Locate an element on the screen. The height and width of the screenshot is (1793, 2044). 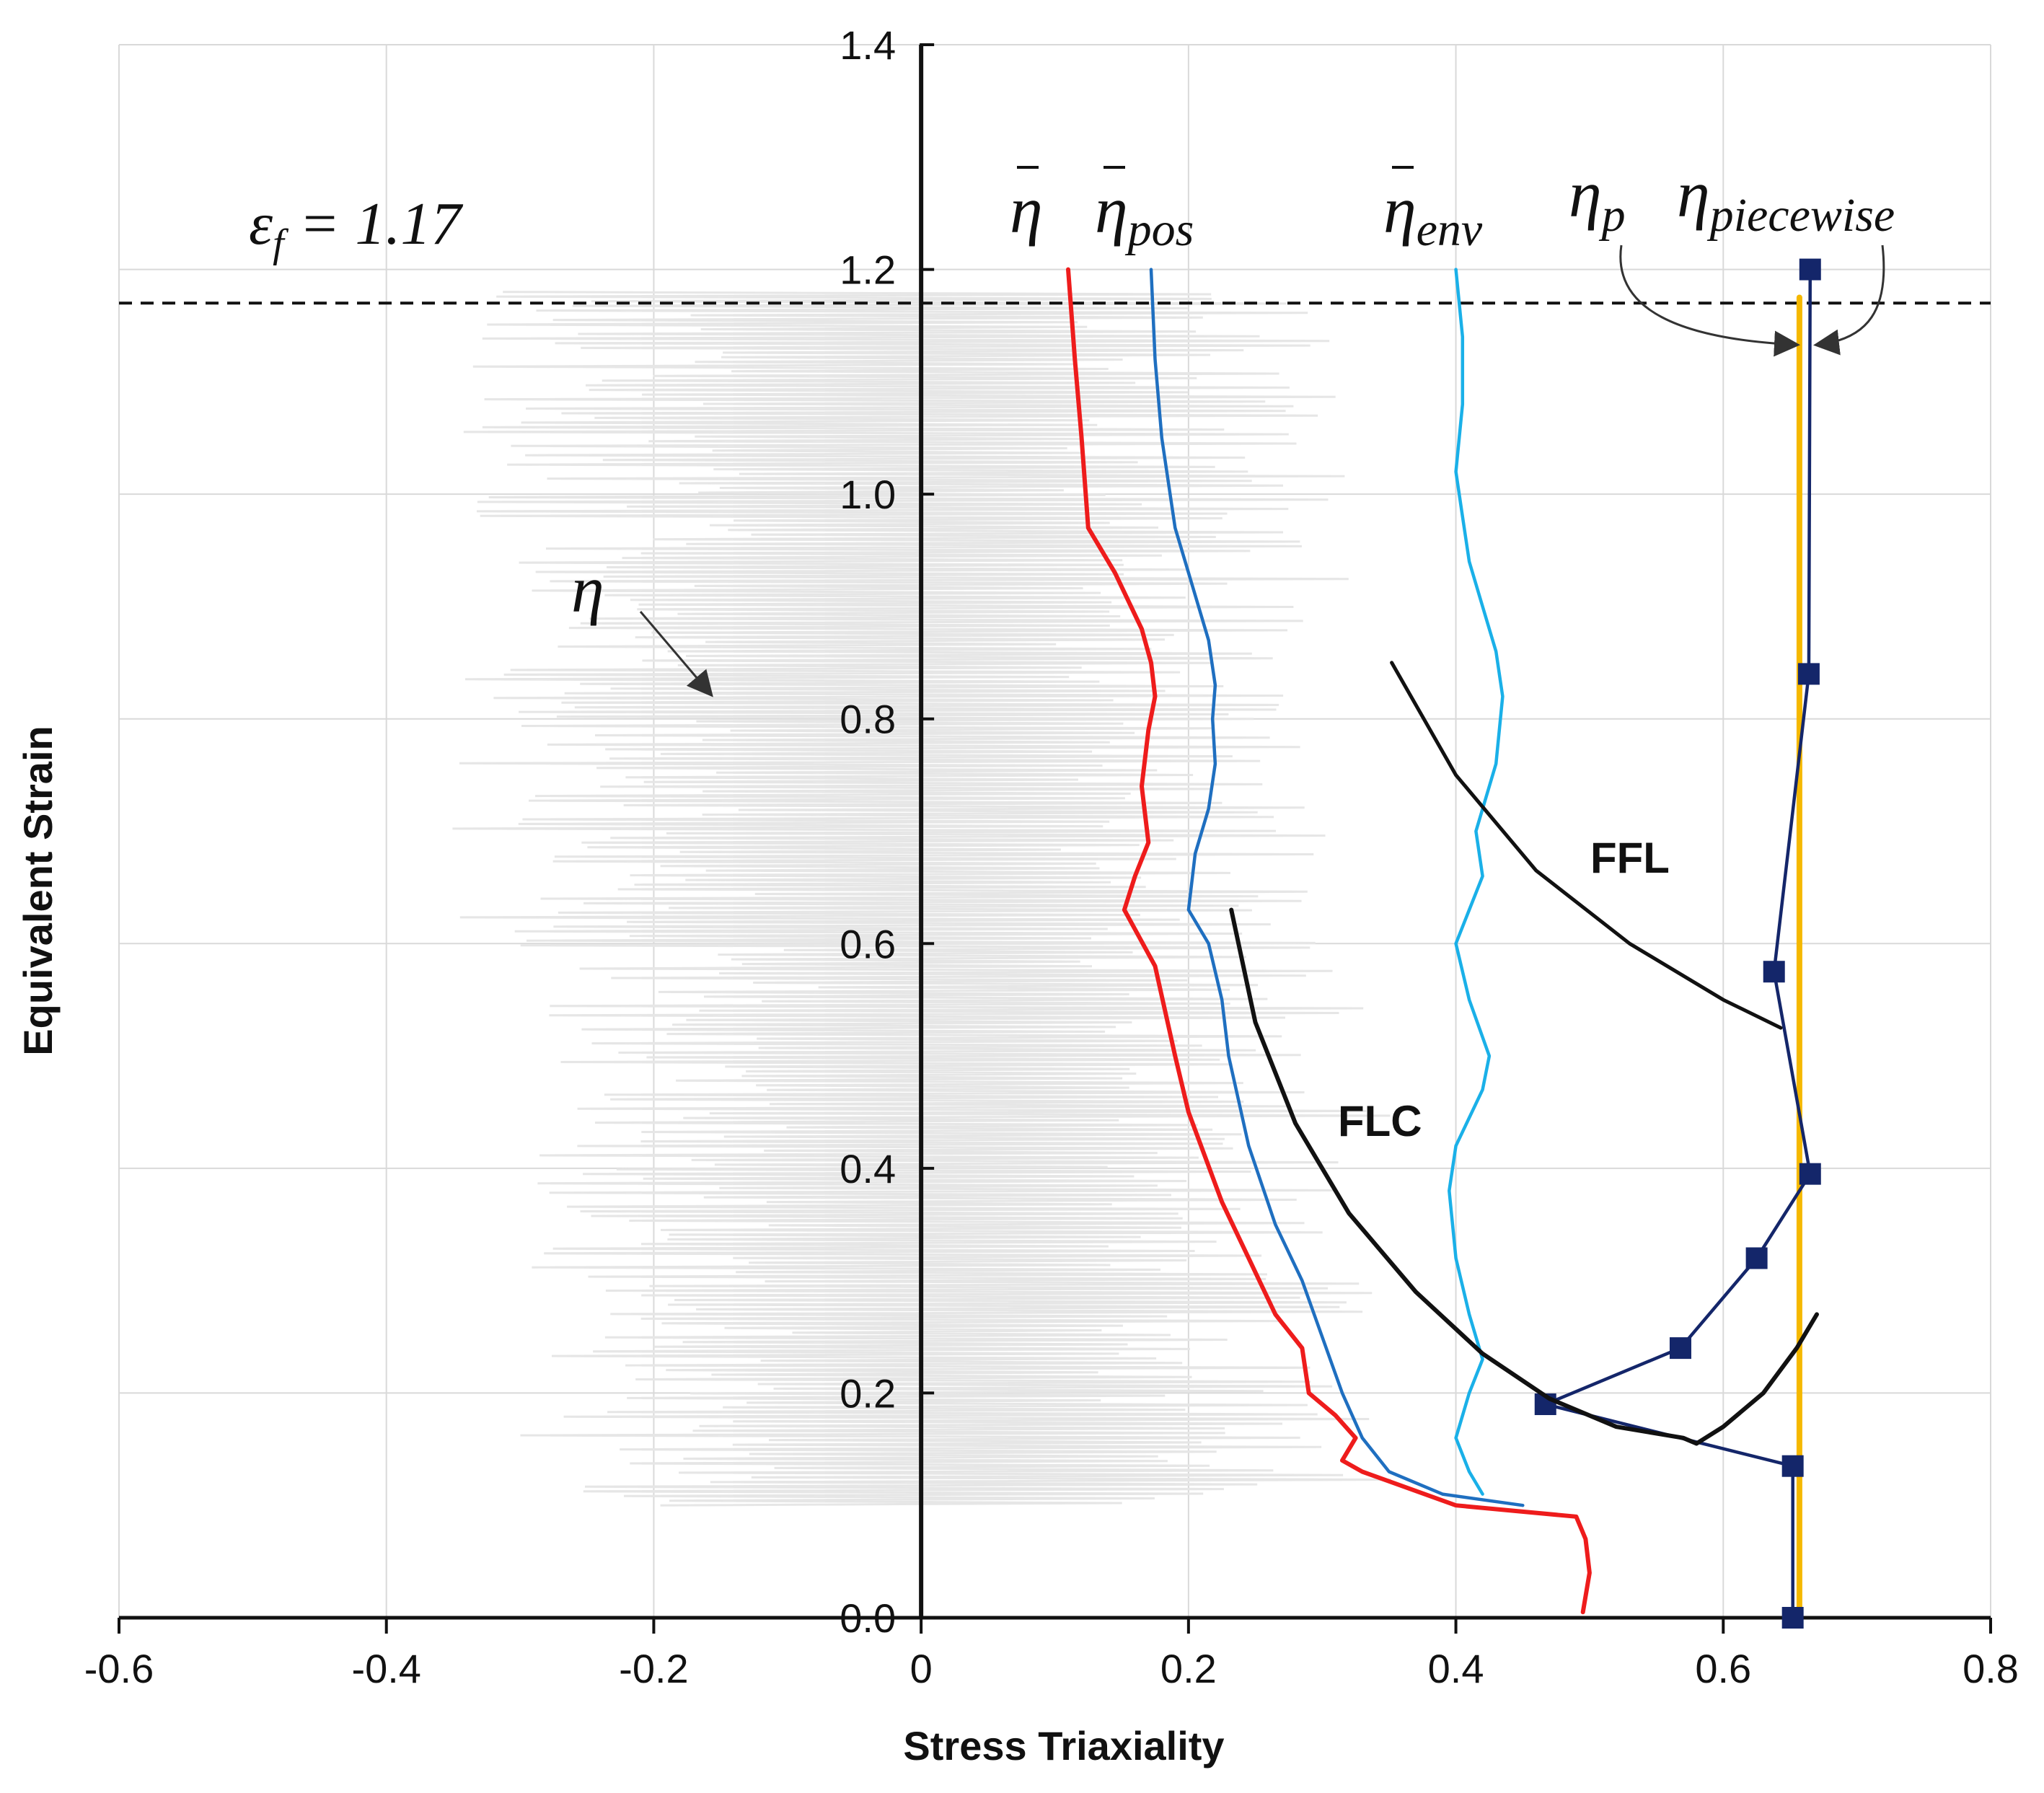
y-tick-label: 0.0 is located at coordinates (868, 1618).